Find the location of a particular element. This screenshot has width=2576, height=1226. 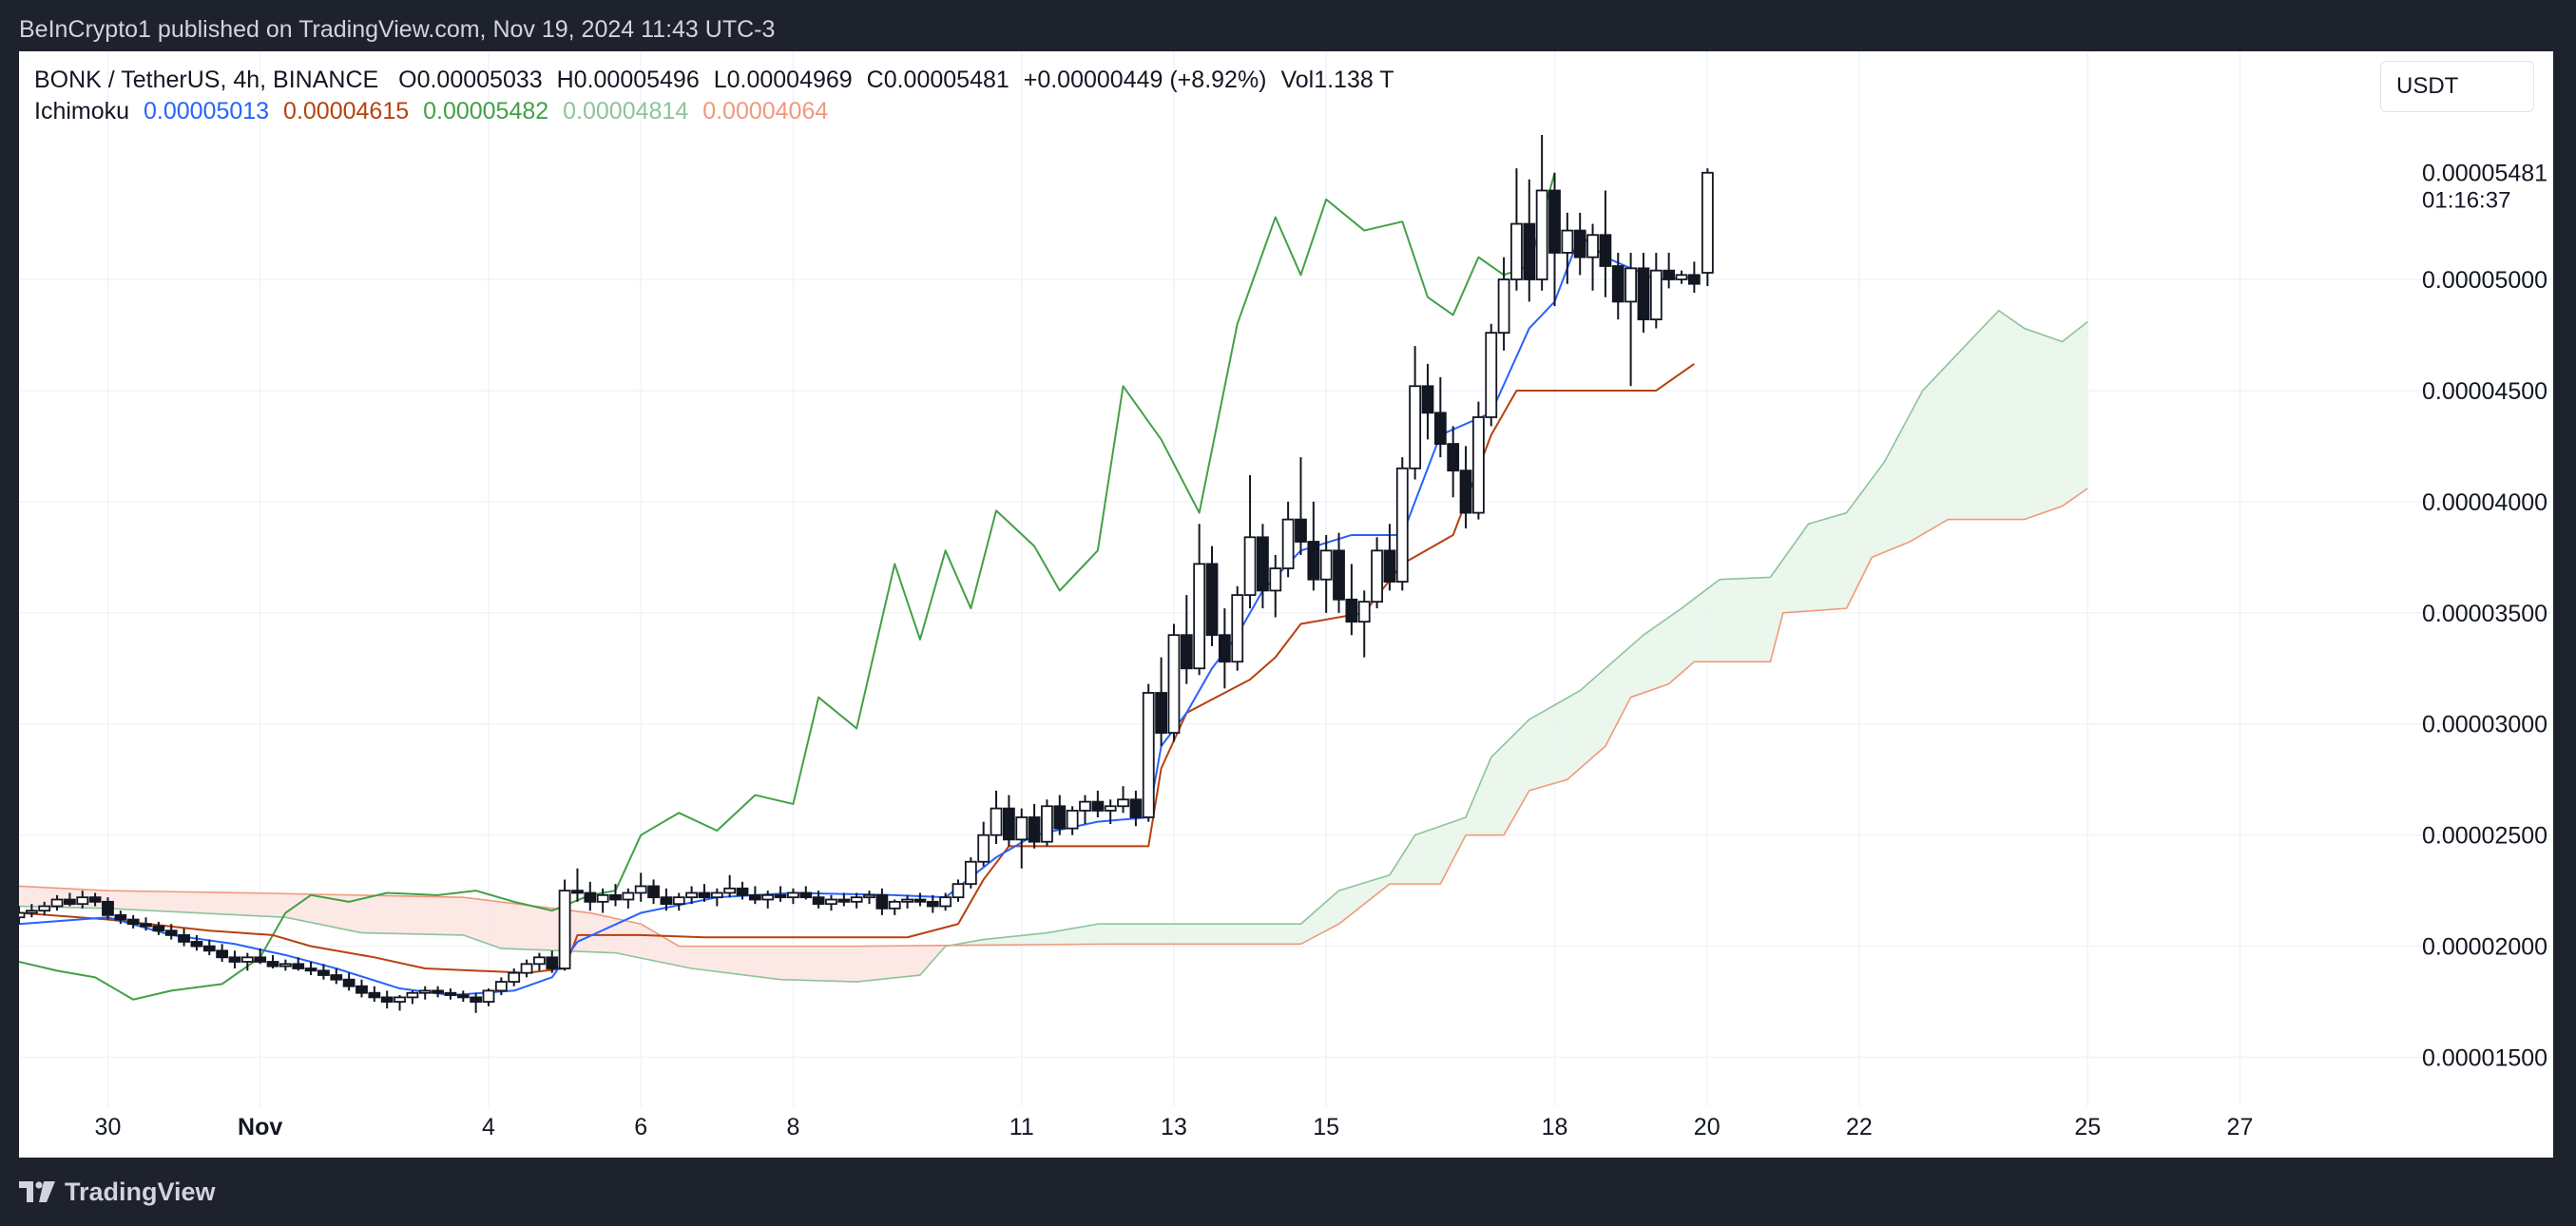

open-value: O0.00005033 is located at coordinates (471, 80).